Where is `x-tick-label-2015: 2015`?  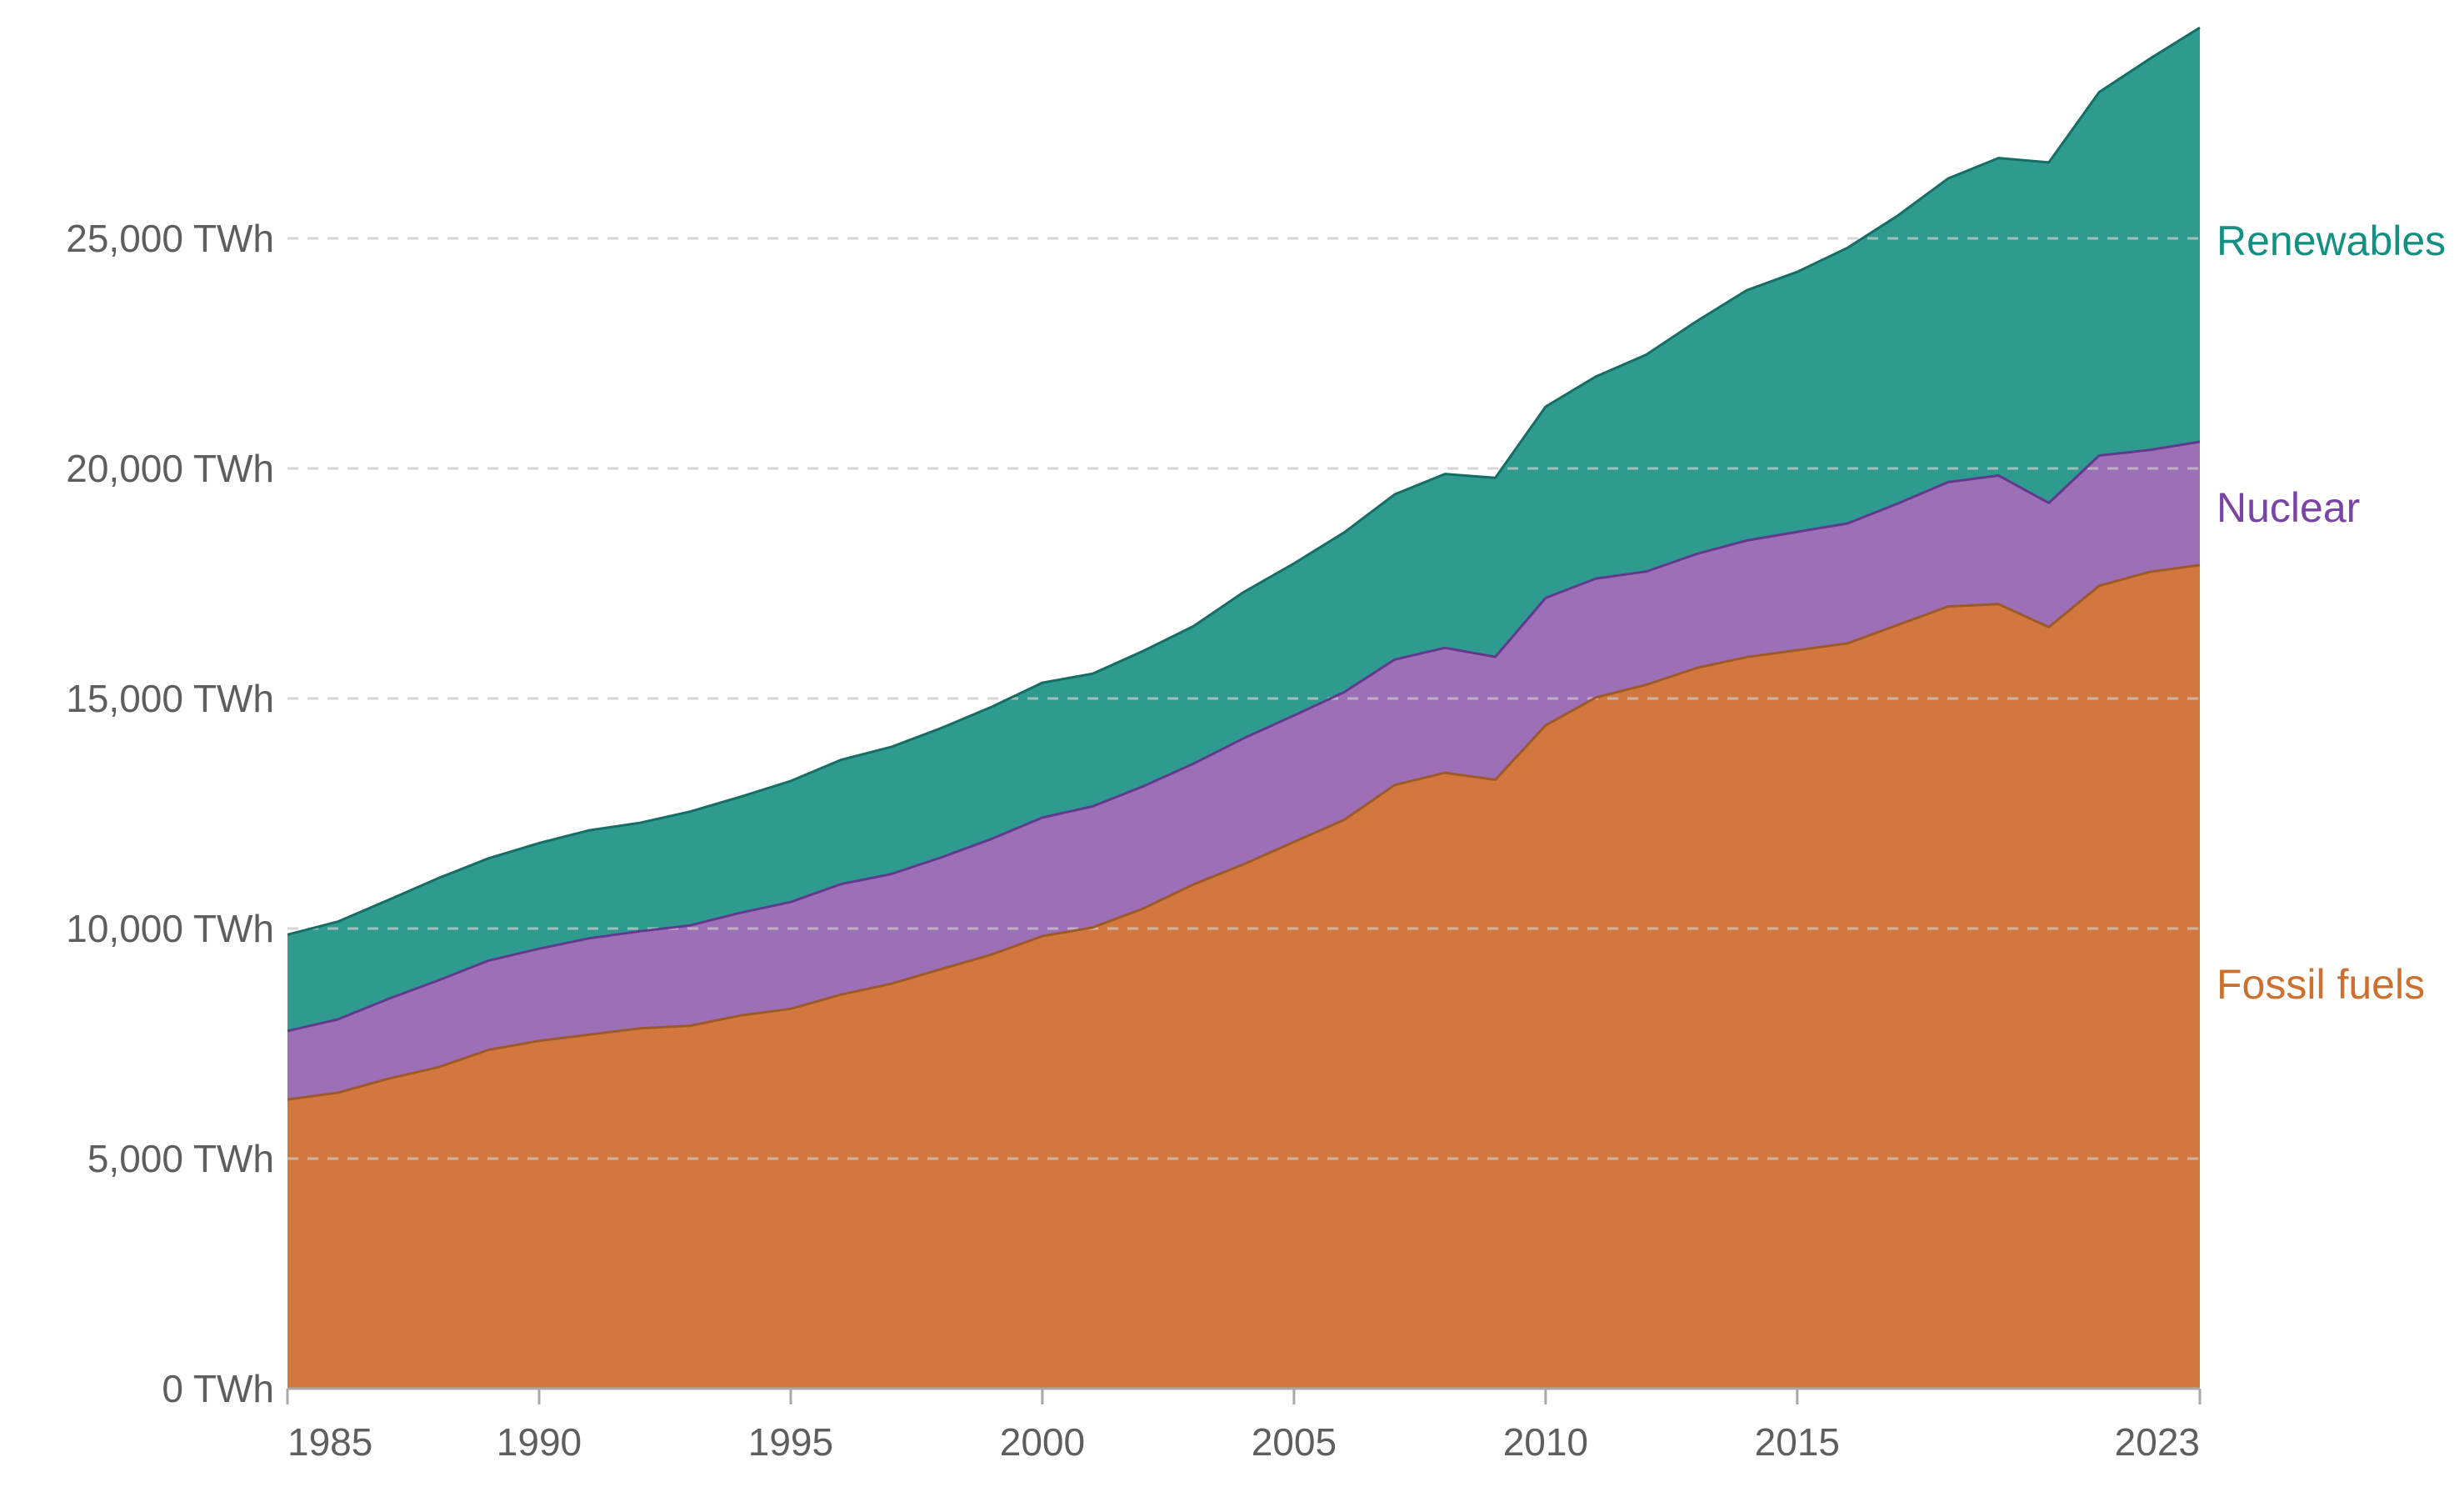
x-tick-label-2015: 2015 is located at coordinates (1798, 1442).